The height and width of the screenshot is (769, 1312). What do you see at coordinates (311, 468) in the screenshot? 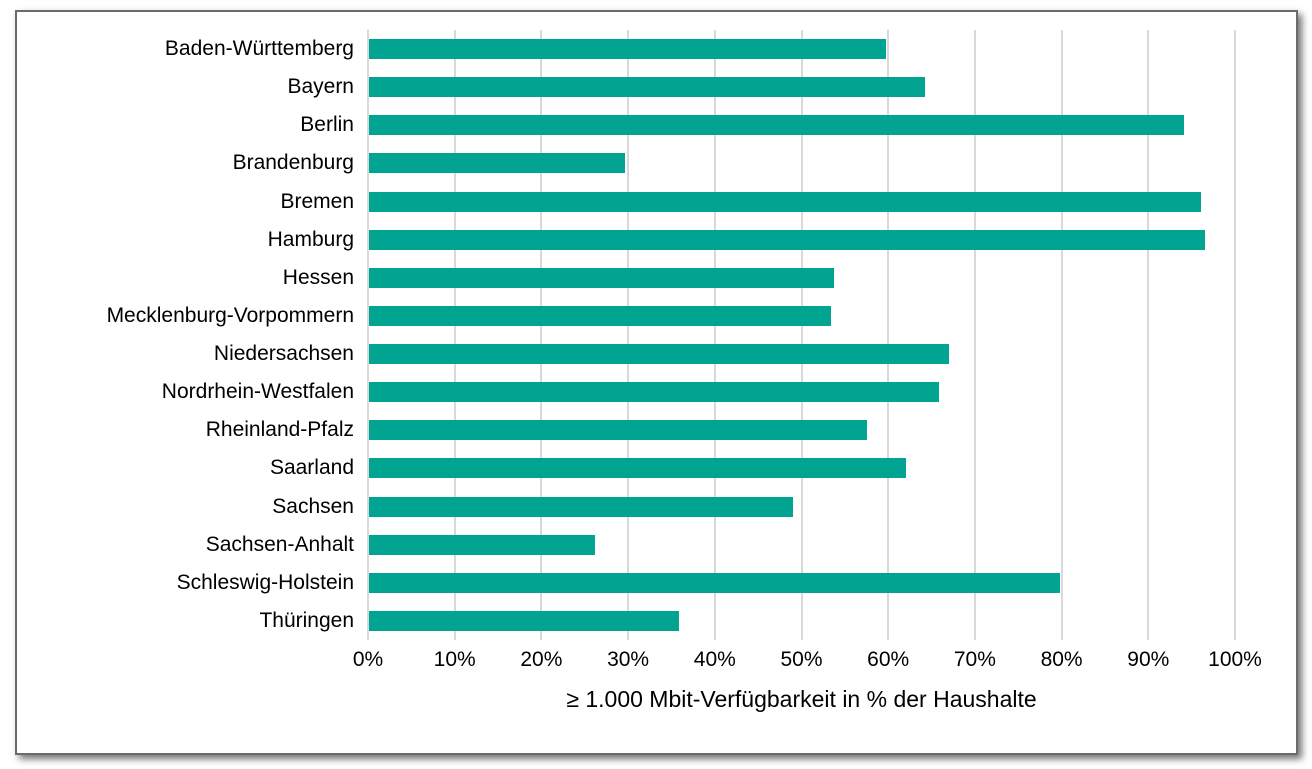
I see `category-label: Saarland` at bounding box center [311, 468].